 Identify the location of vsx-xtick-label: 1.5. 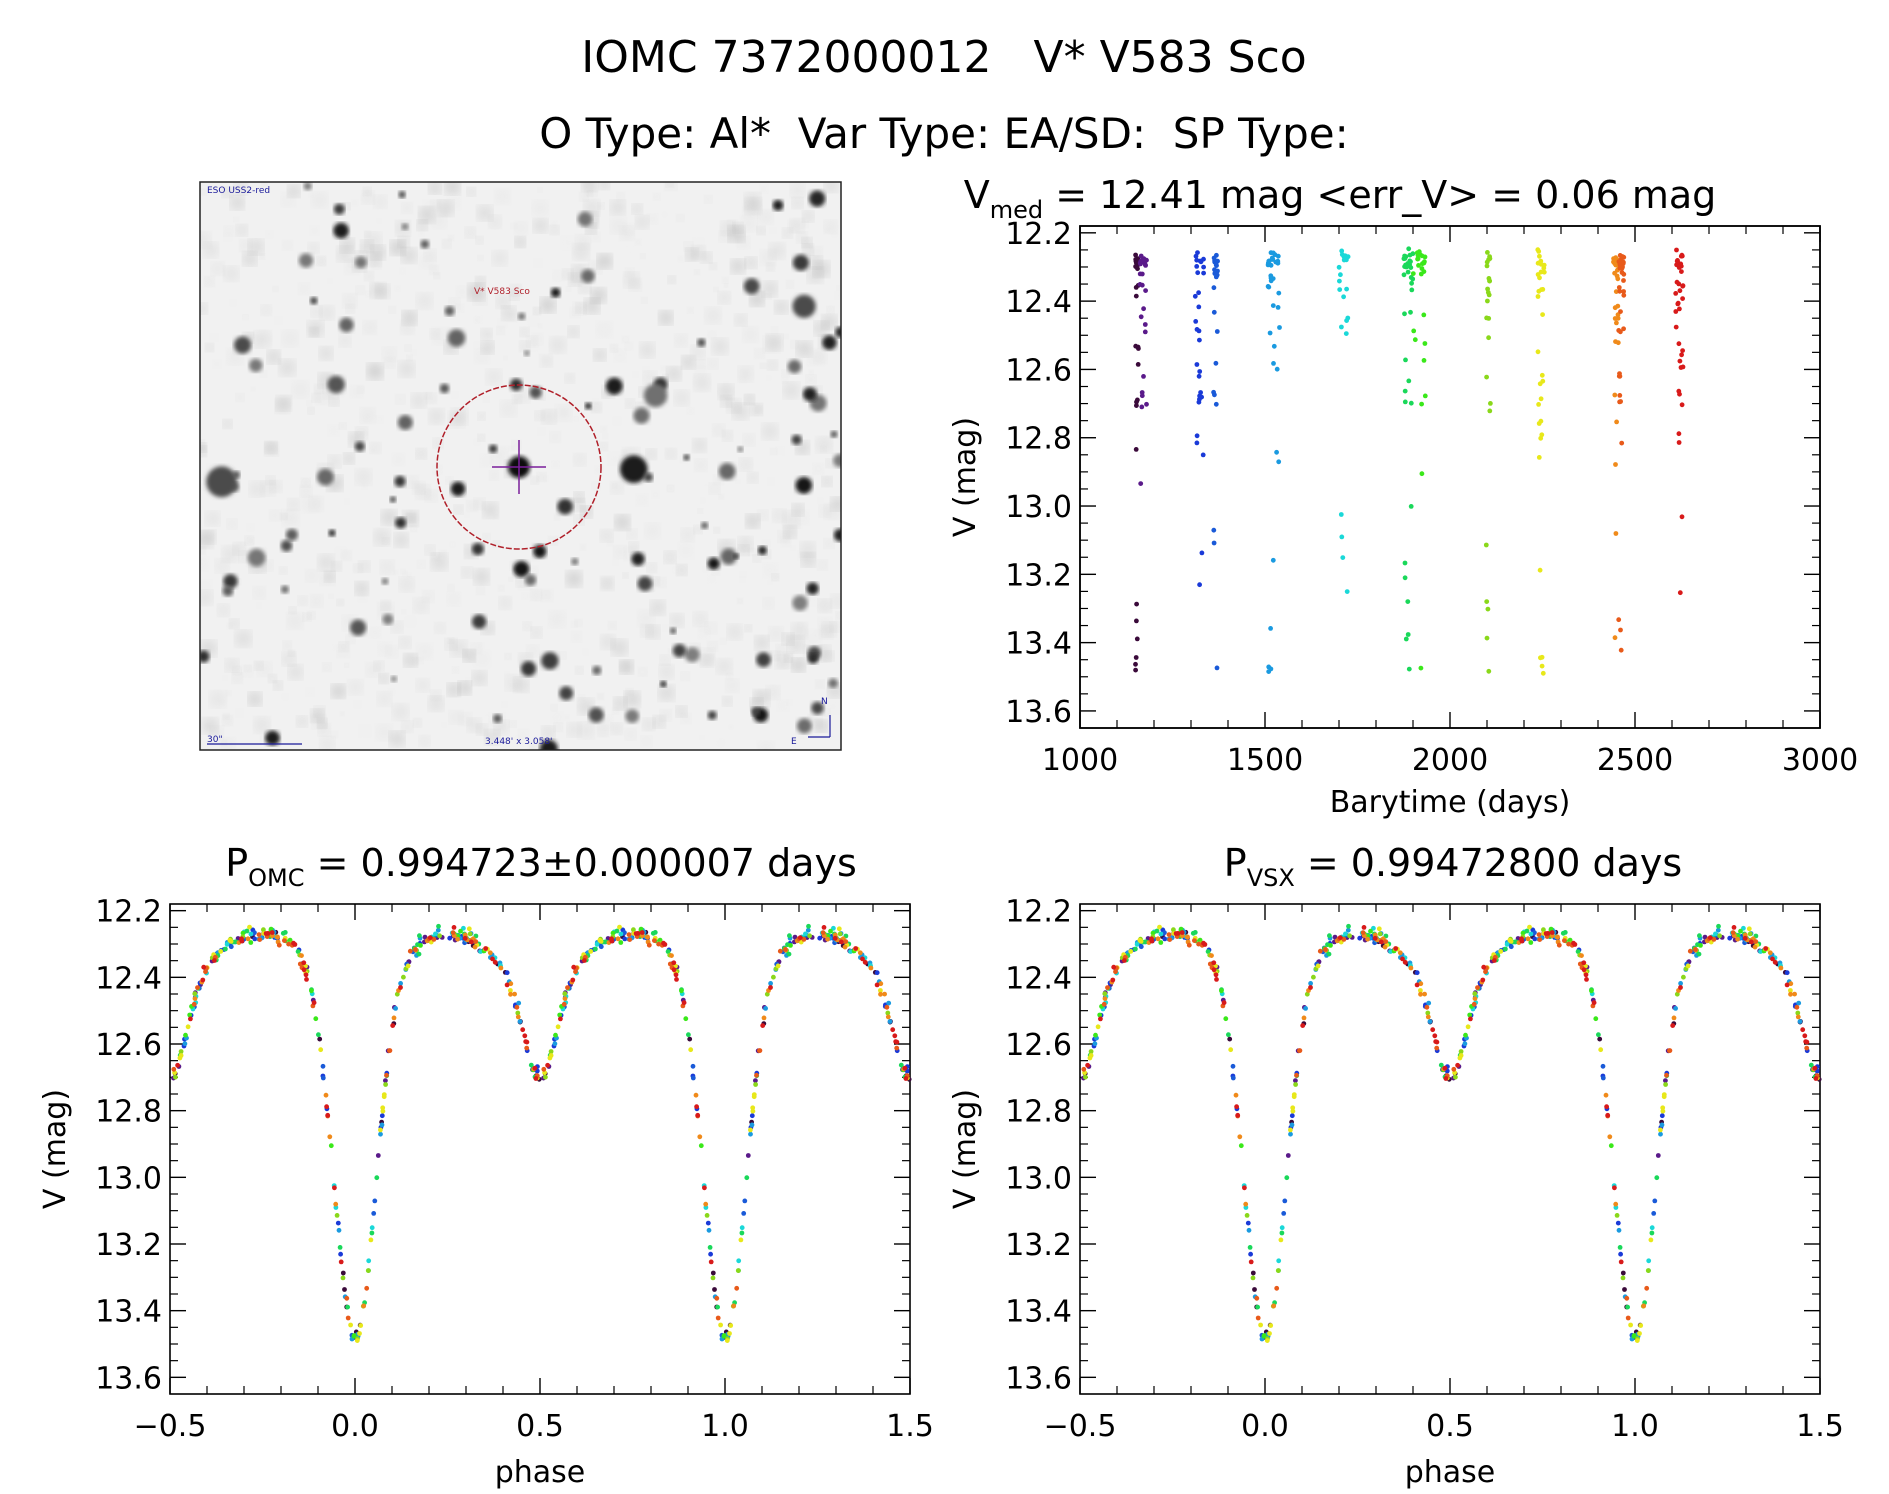
(1820, 1426).